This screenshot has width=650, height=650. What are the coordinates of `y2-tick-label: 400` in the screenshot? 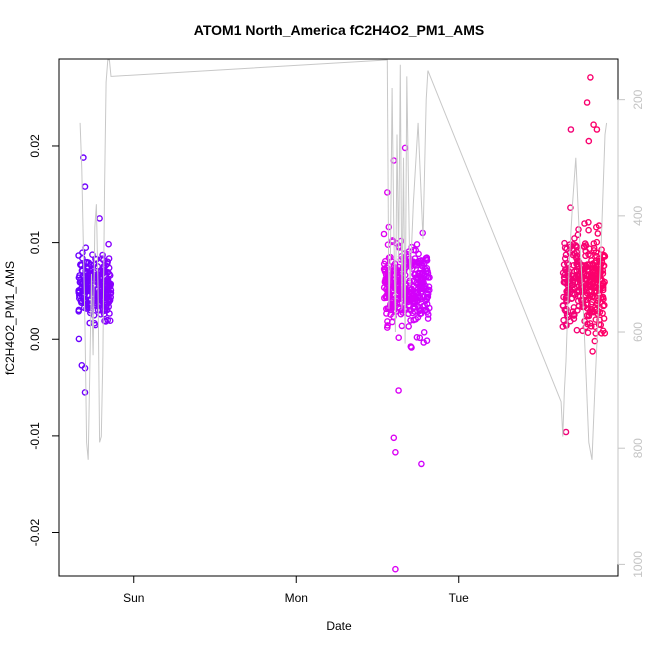 It's located at (638, 216).